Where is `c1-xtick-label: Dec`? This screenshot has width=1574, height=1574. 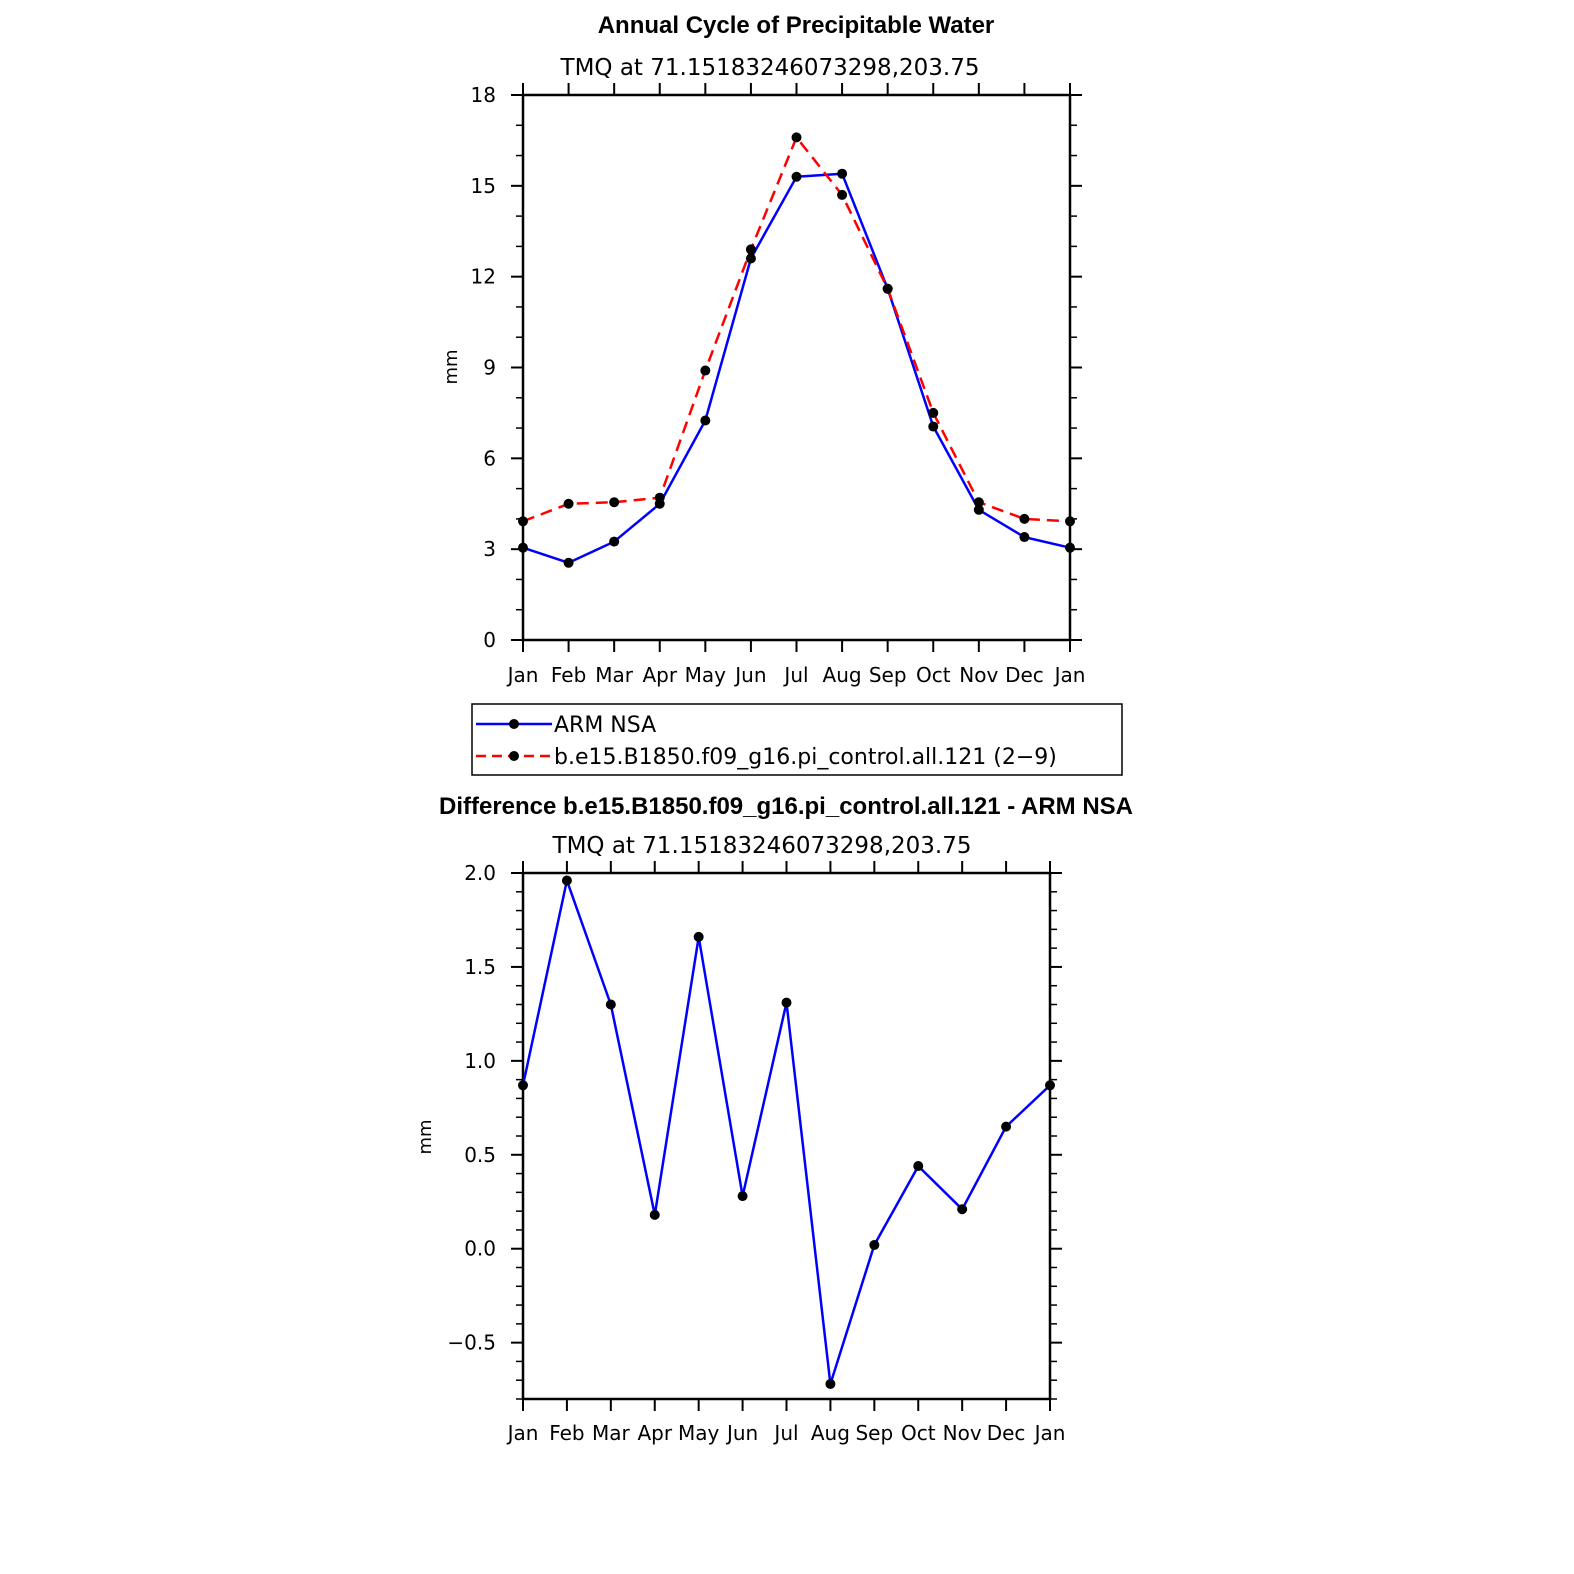
c1-xtick-label: Dec is located at coordinates (1024, 675).